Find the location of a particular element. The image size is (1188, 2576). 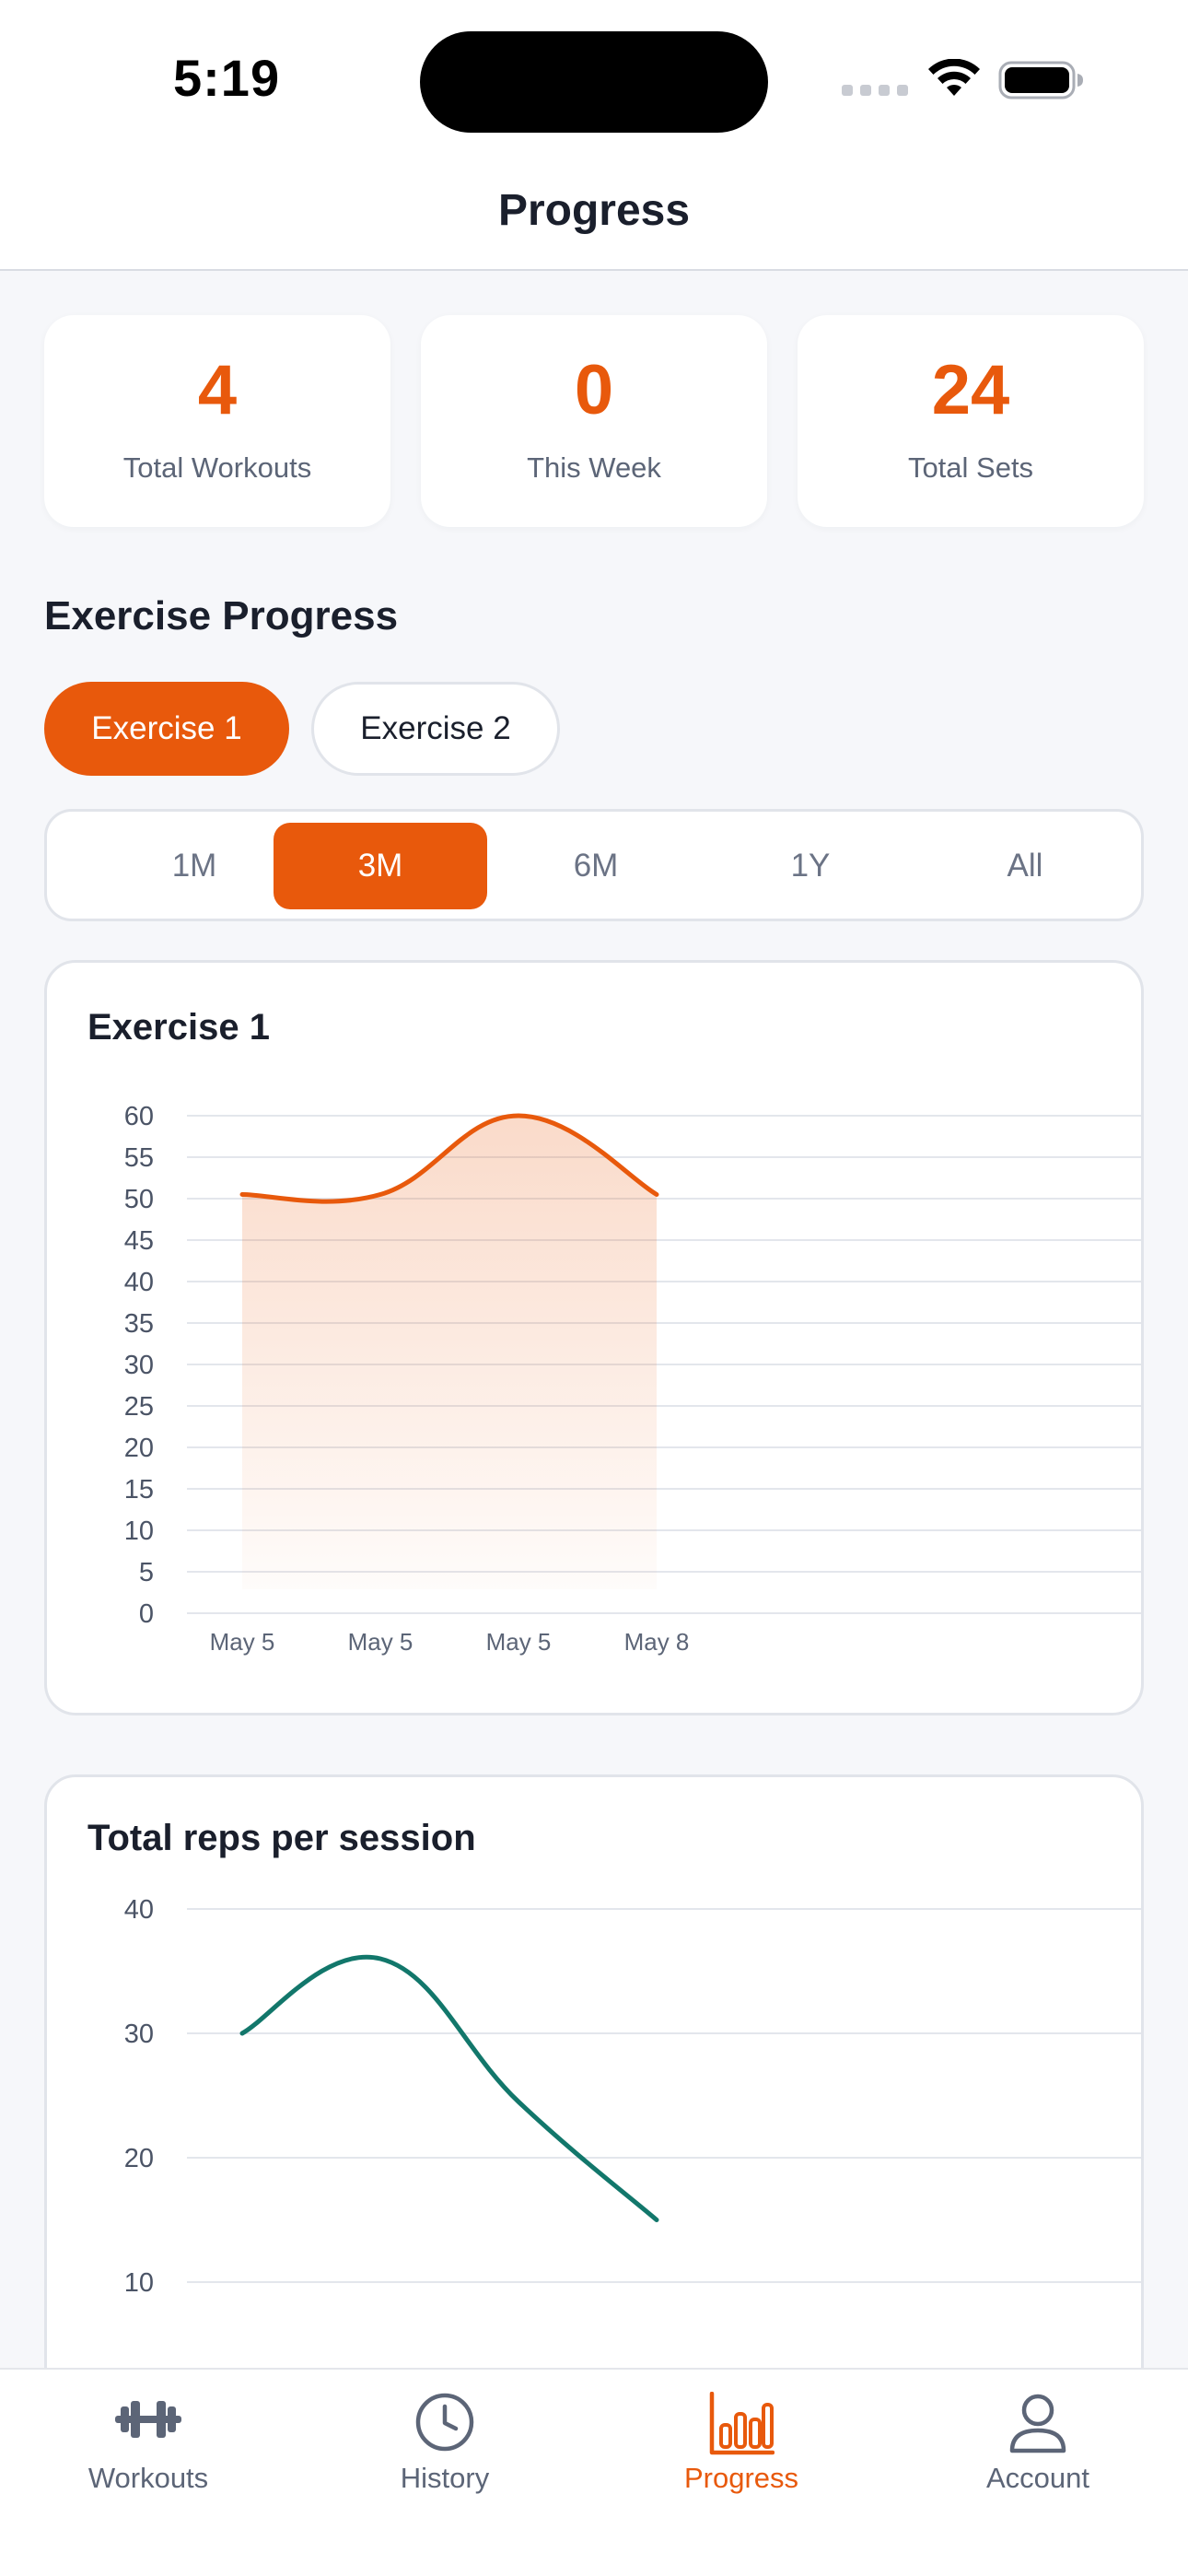

y-tick-label: 55 is located at coordinates (139, 1158).